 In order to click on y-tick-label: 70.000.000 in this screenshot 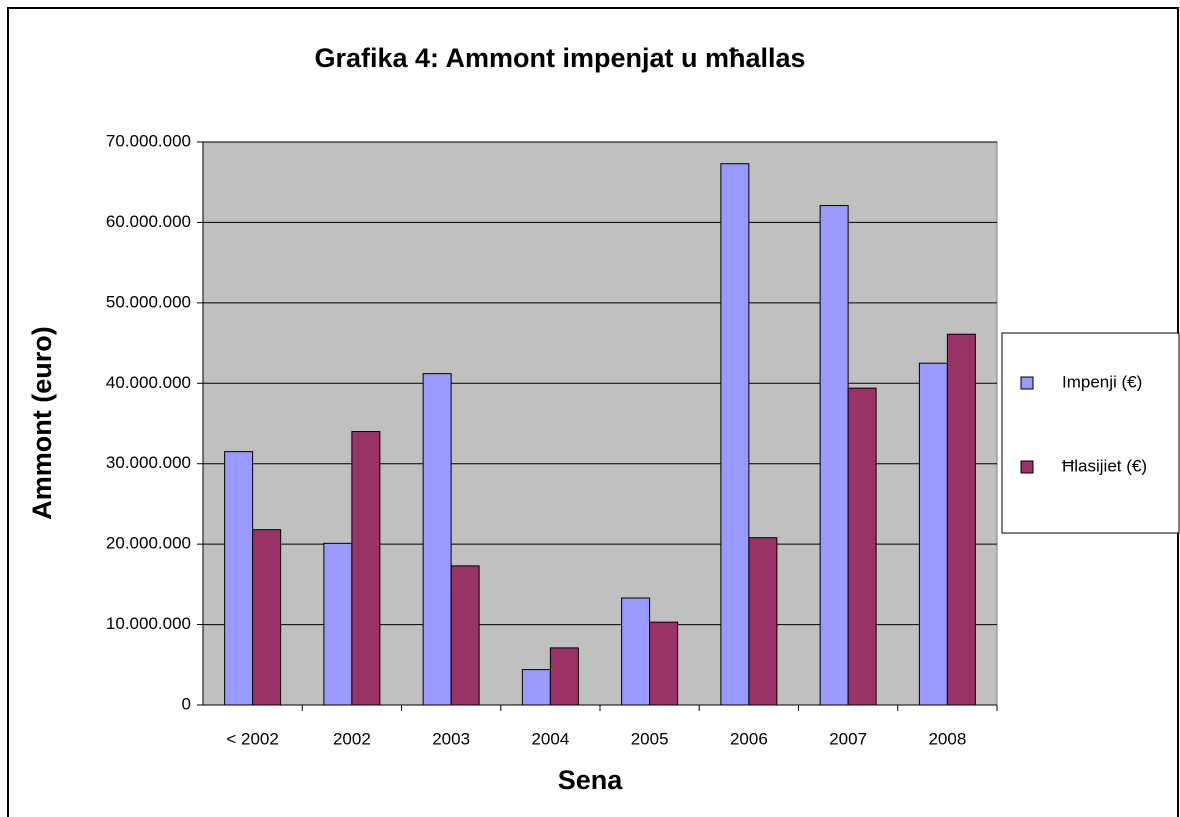, I will do `click(148, 140)`.